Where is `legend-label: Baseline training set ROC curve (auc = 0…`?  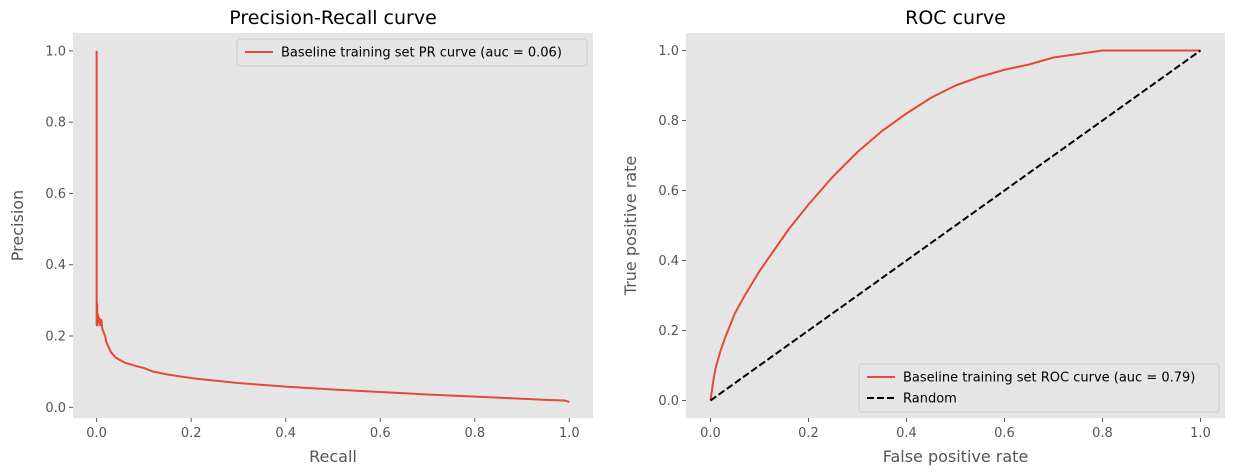
legend-label: Baseline training set ROC curve (auc = 0… is located at coordinates (1049, 378).